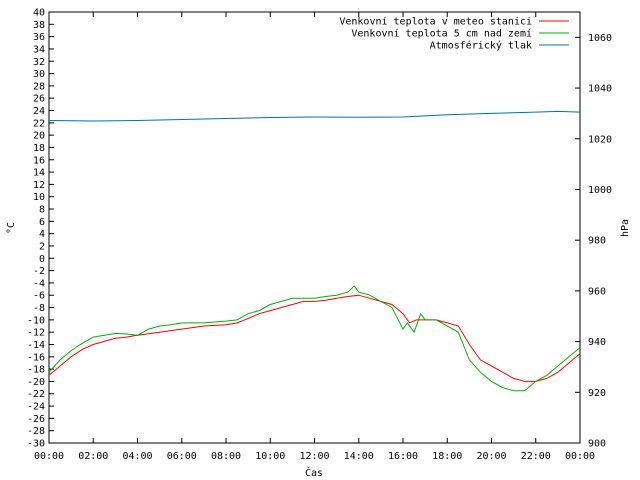  I want to click on y-left-tick-label: 34, so click(39, 49).